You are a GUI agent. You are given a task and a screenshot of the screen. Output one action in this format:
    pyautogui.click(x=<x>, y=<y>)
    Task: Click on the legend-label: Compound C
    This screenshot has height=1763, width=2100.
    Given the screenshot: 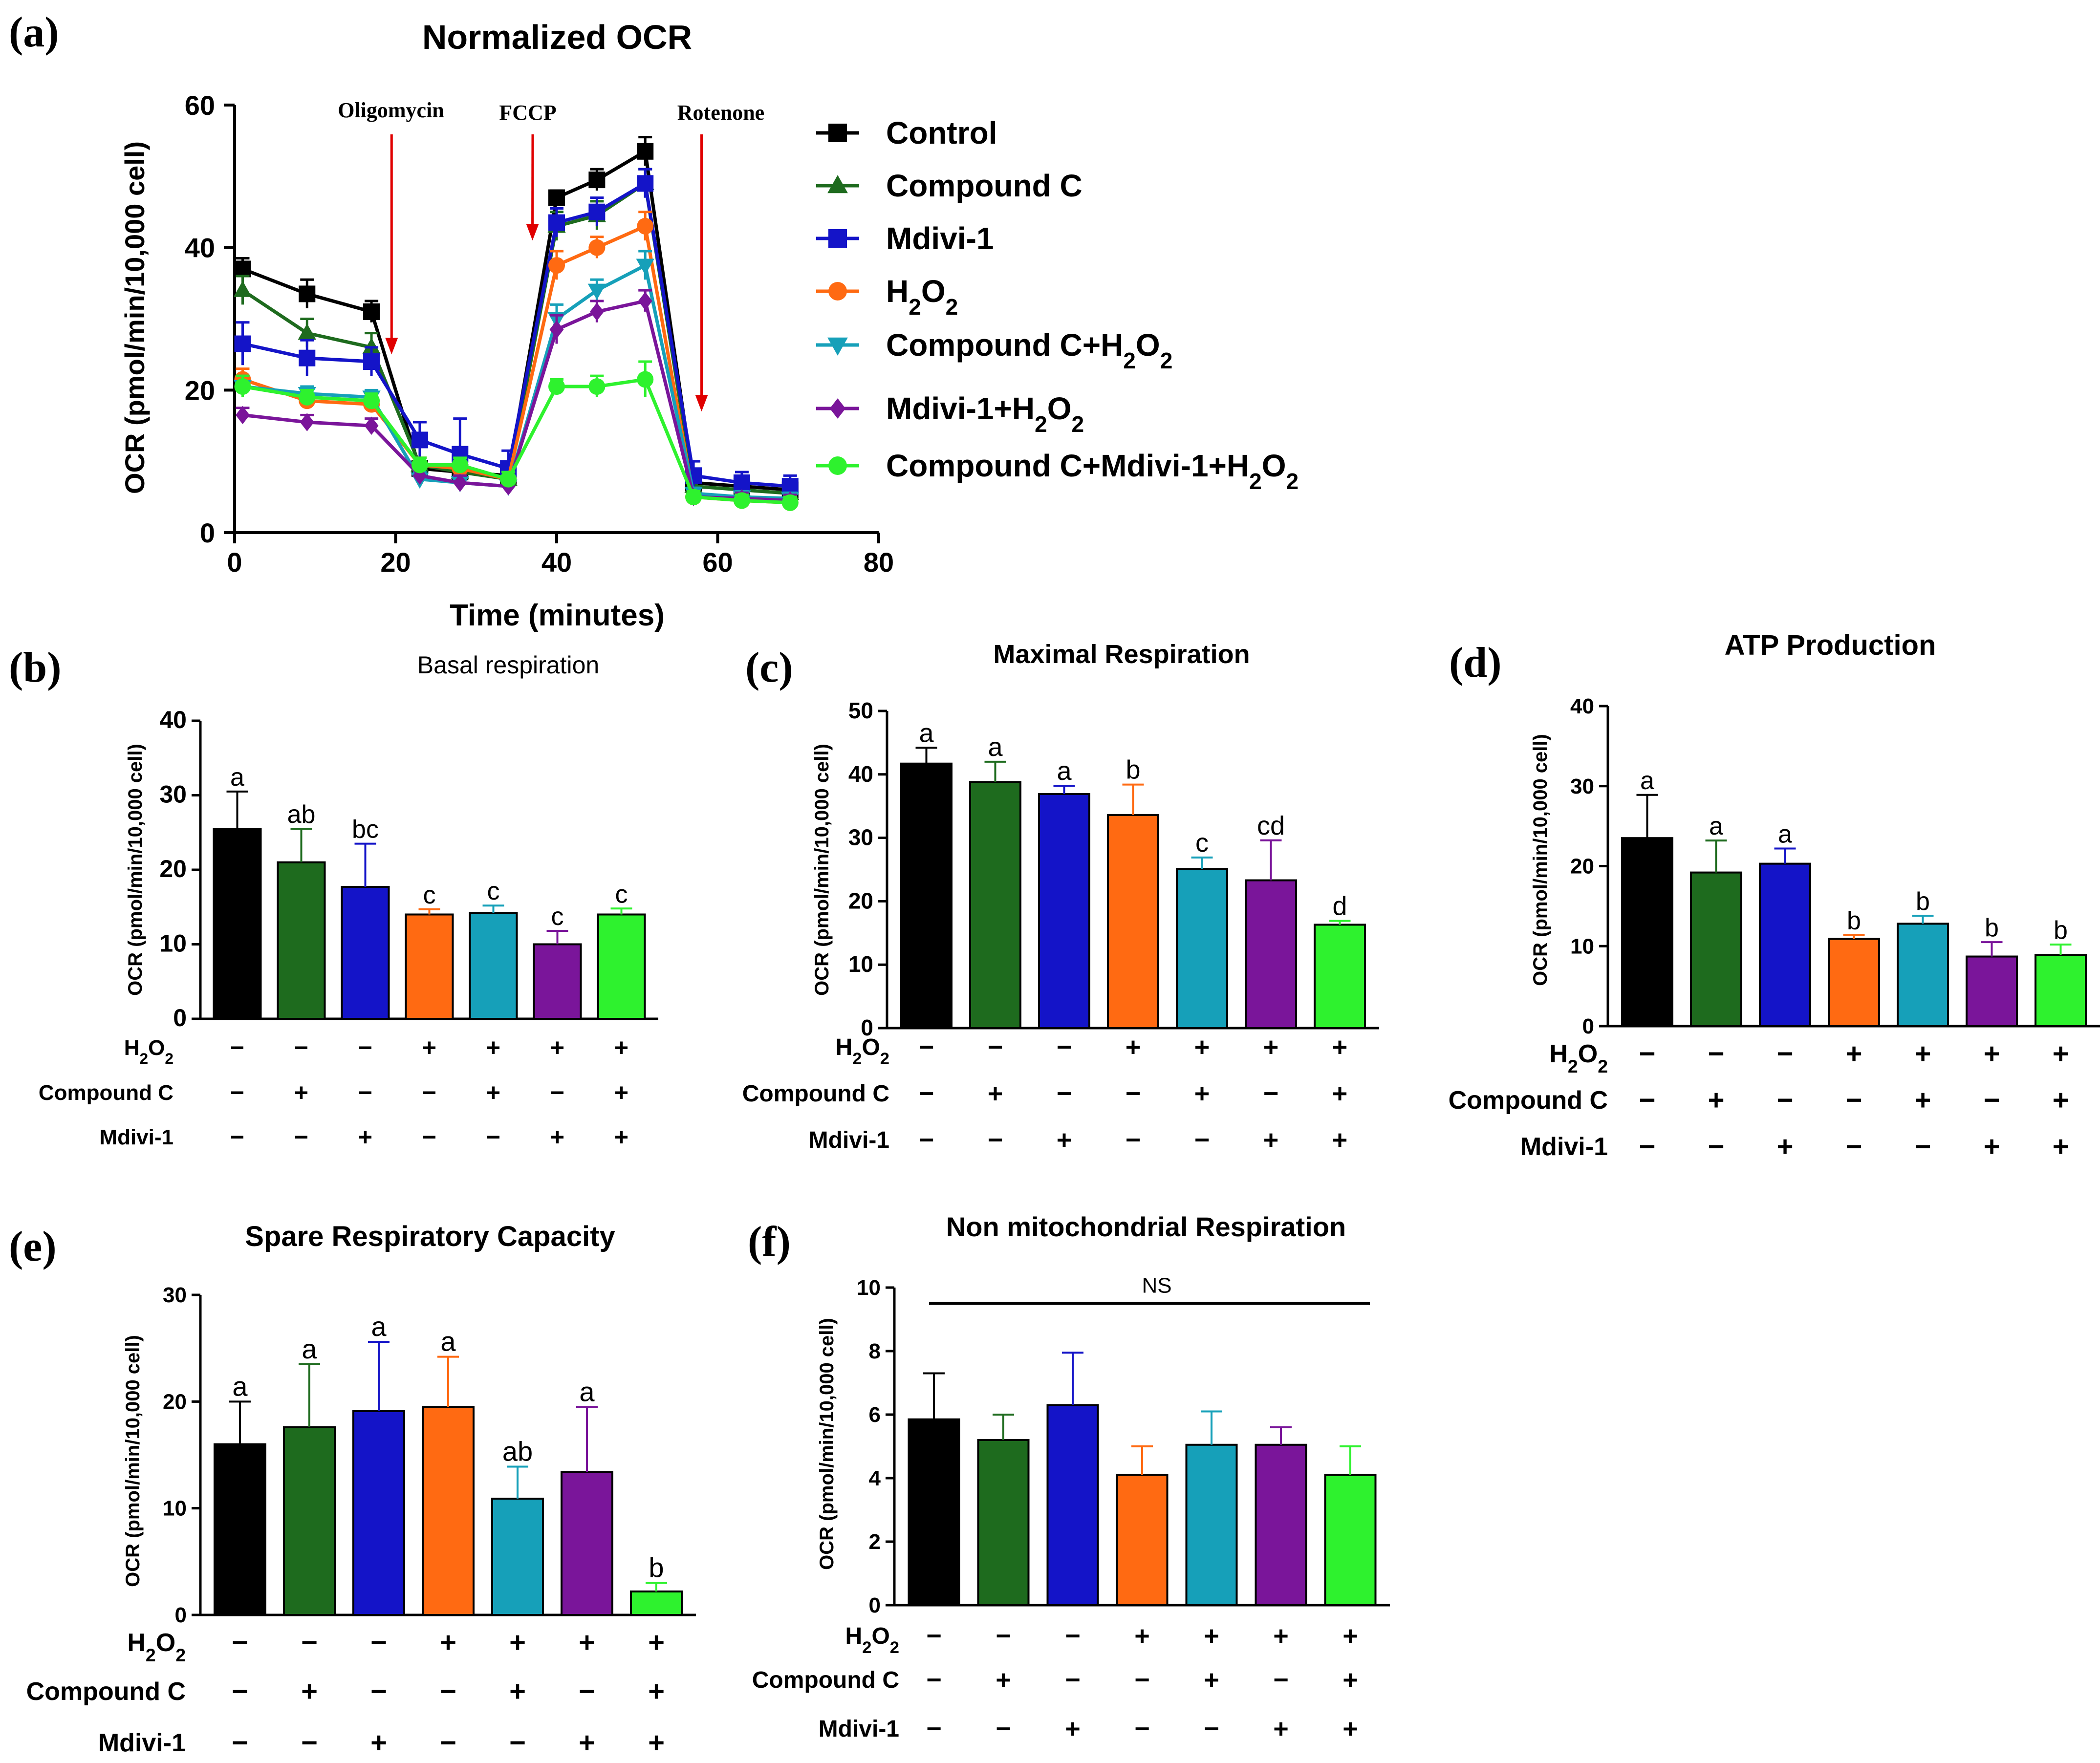 What is the action you would take?
    pyautogui.click(x=984, y=186)
    